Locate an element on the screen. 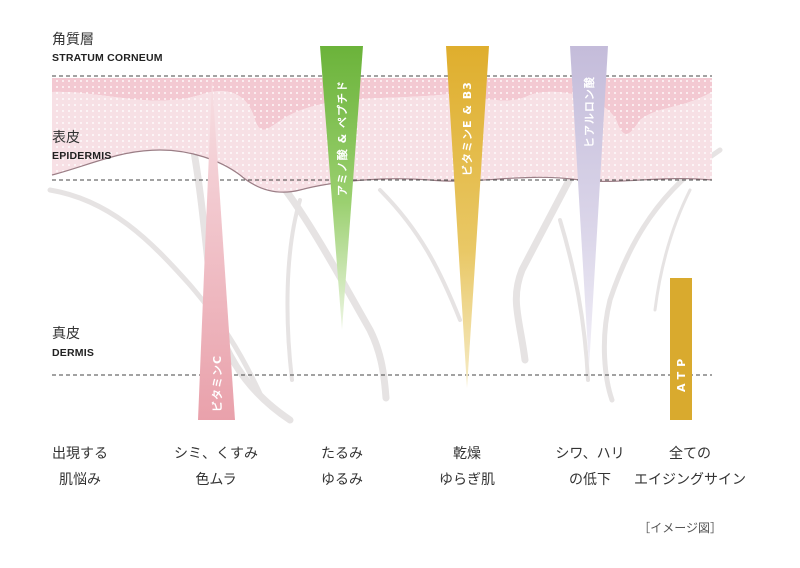 Image resolution: width=800 pixels, height=568 pixels. hyaluronic-acid-wedge is located at coordinates (589, 207).